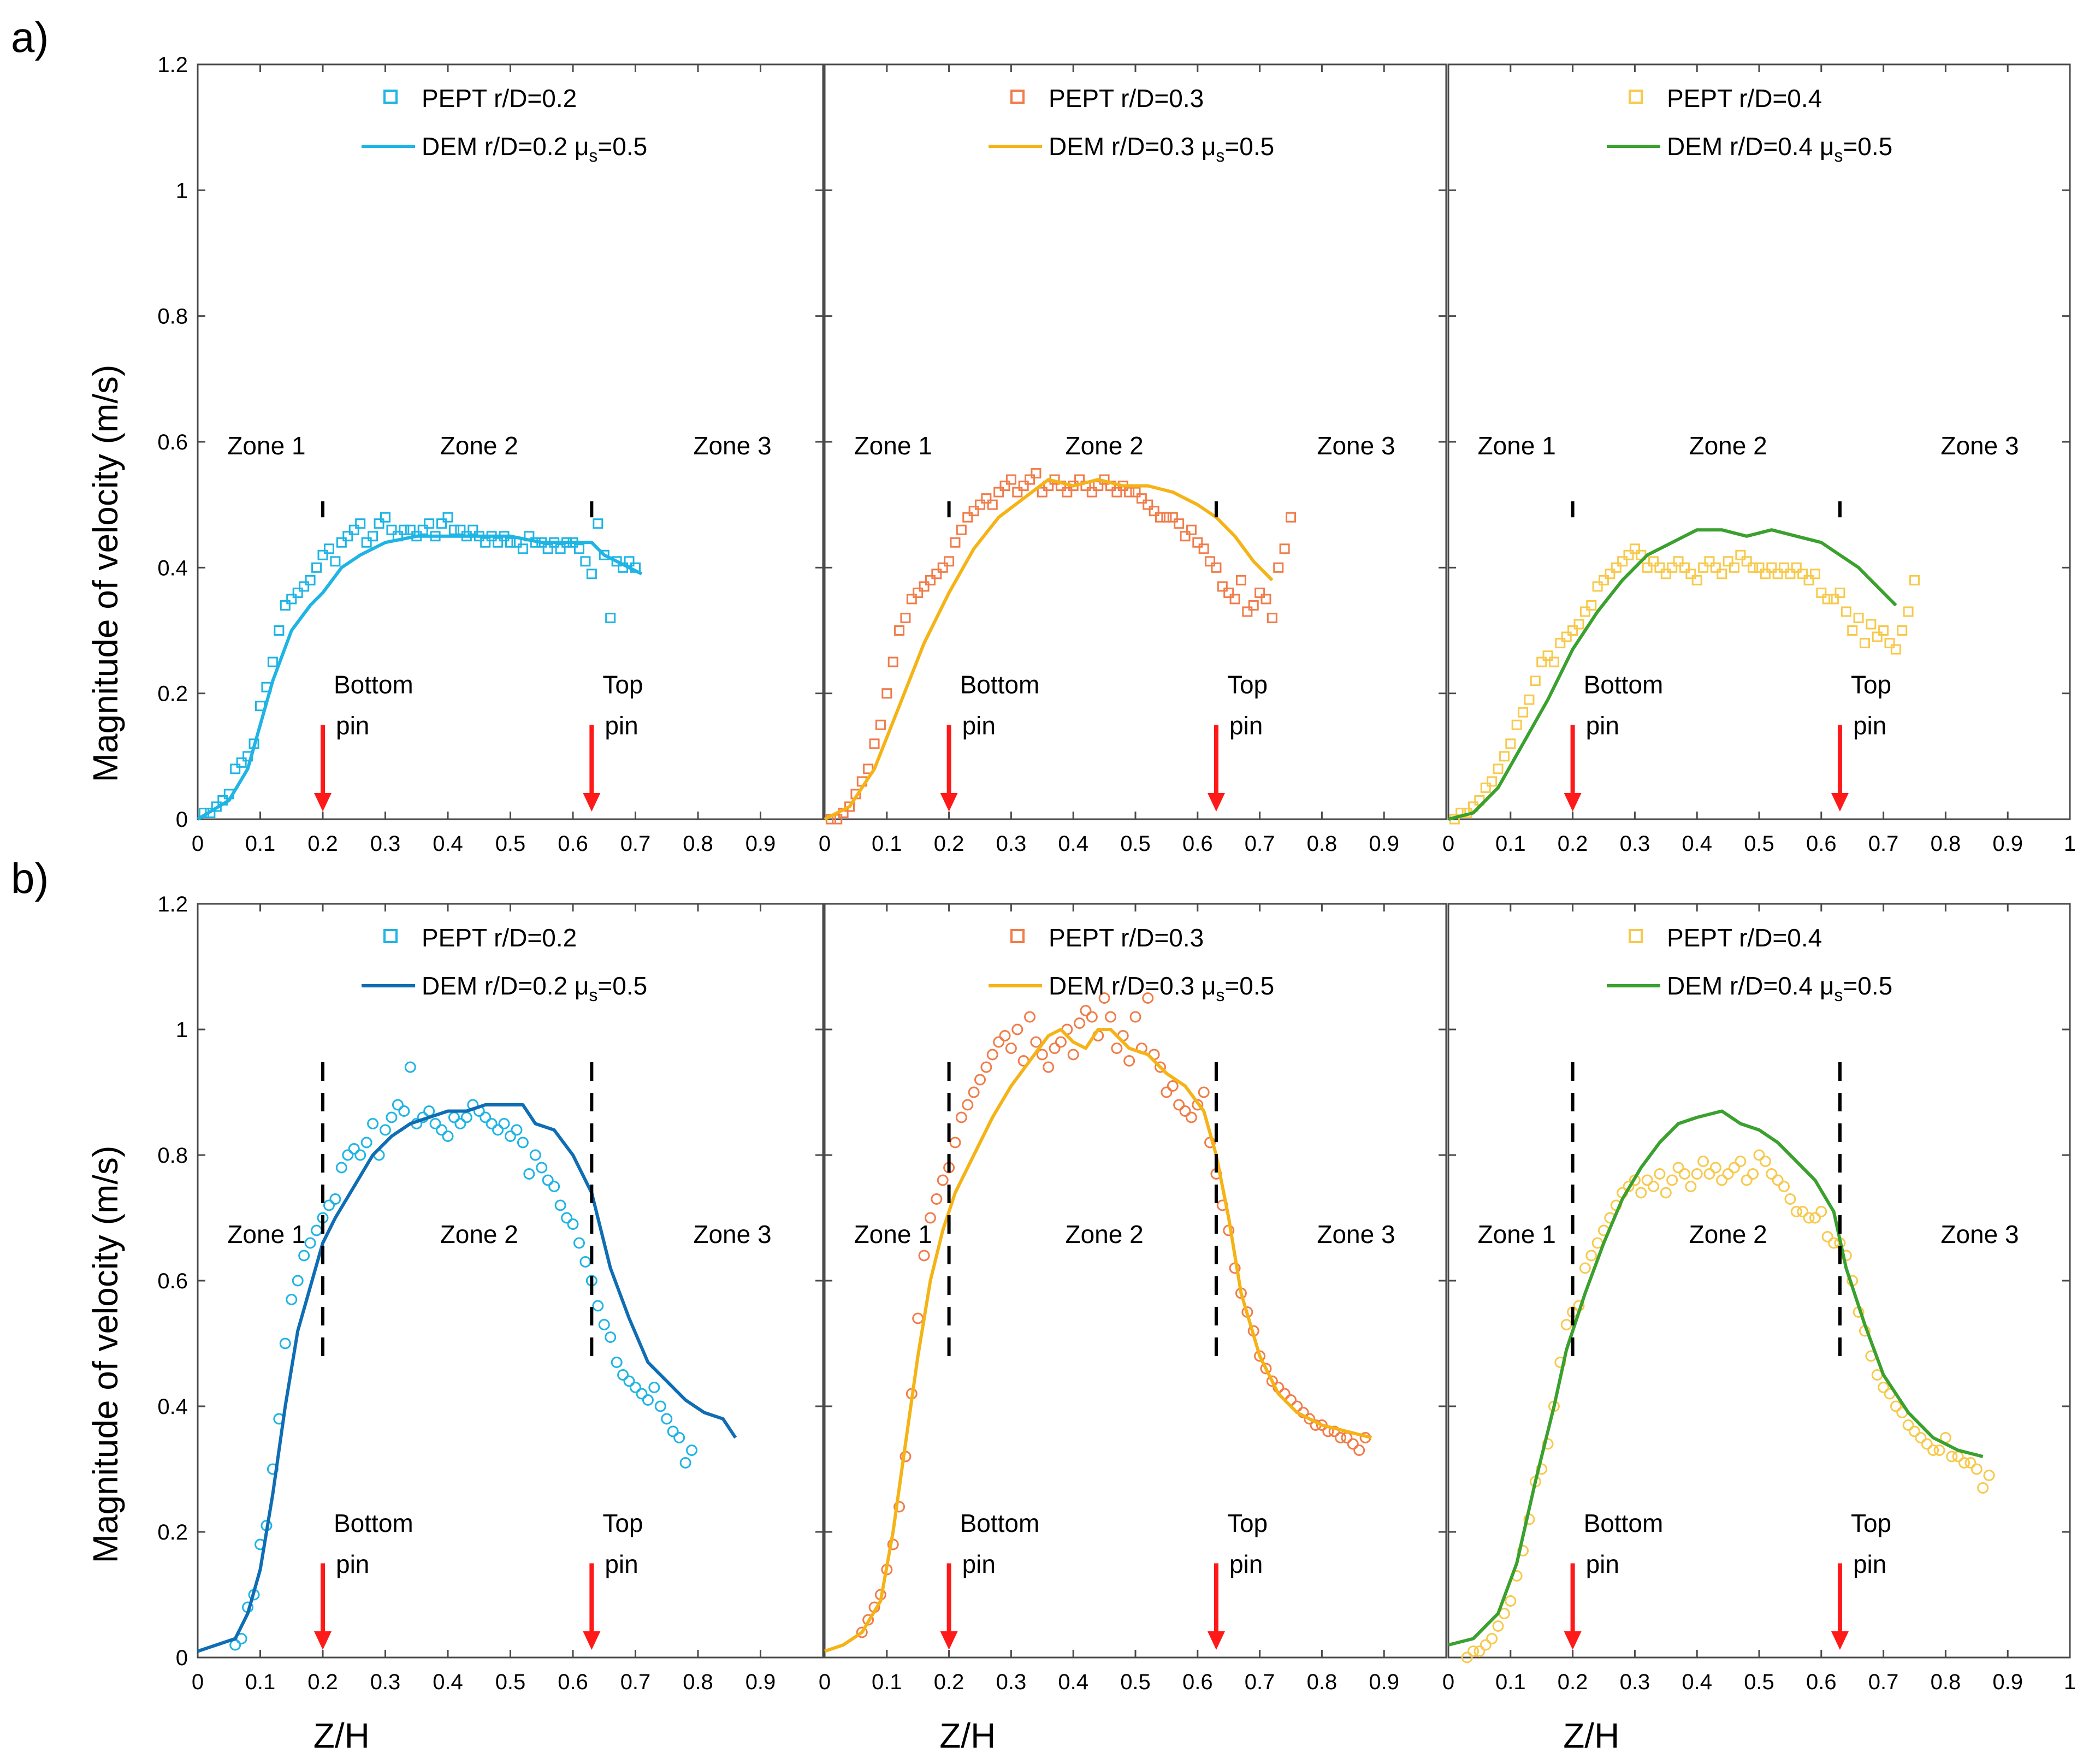 This screenshot has height=1764, width=2083. What do you see at coordinates (1049, 649) in the screenshot?
I see `dem-line` at bounding box center [1049, 649].